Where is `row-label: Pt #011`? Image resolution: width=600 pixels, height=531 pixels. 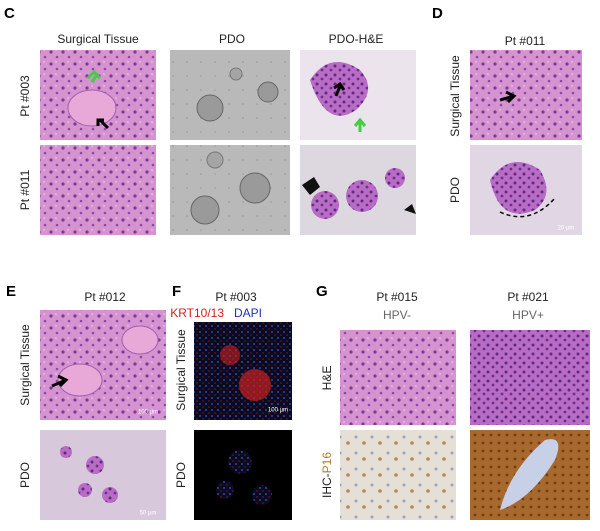 row-label: Pt #011 is located at coordinates (25, 189).